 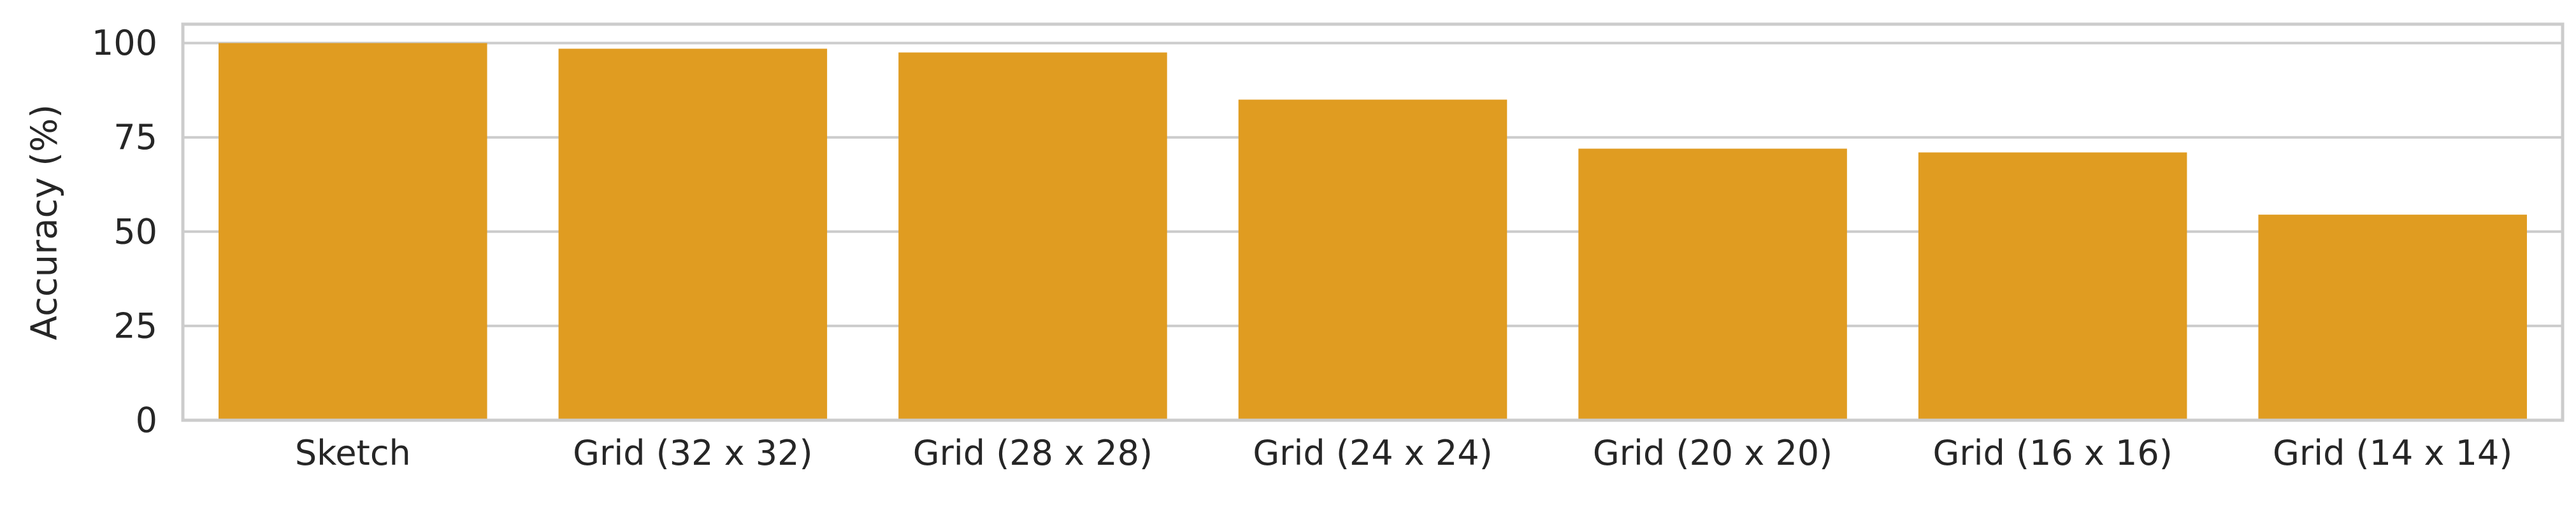 I want to click on x-tick-label-2: Grid (28 x 28), so click(x=1033, y=453).